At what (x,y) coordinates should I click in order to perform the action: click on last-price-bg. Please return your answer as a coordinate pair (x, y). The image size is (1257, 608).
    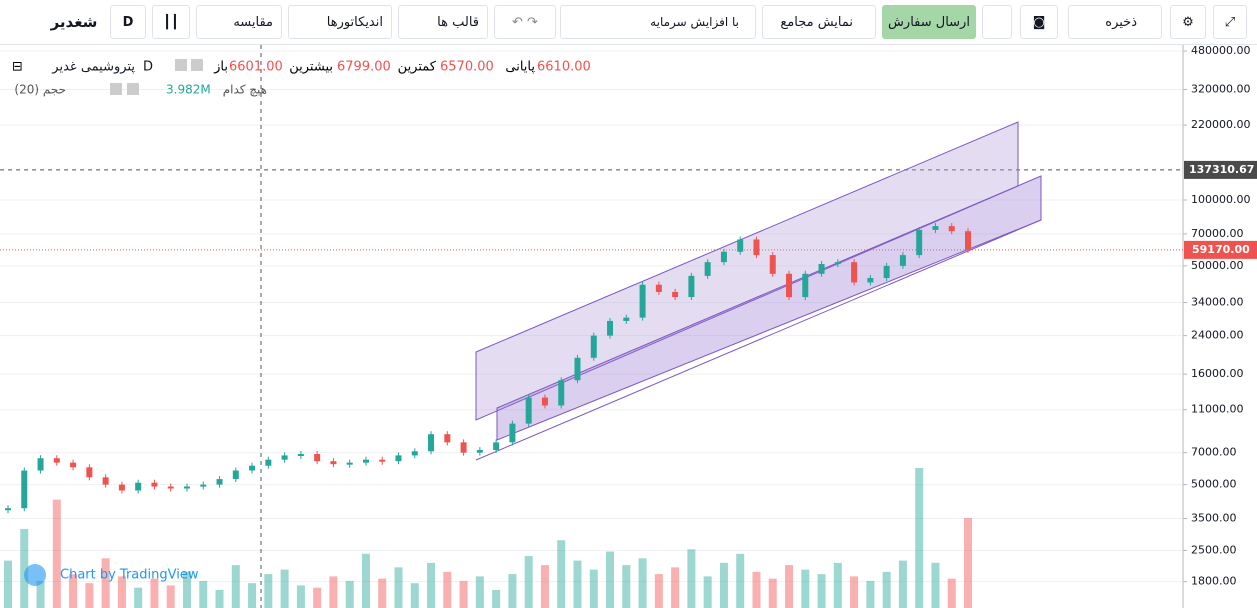
    Looking at the image, I should click on (1220, 249).